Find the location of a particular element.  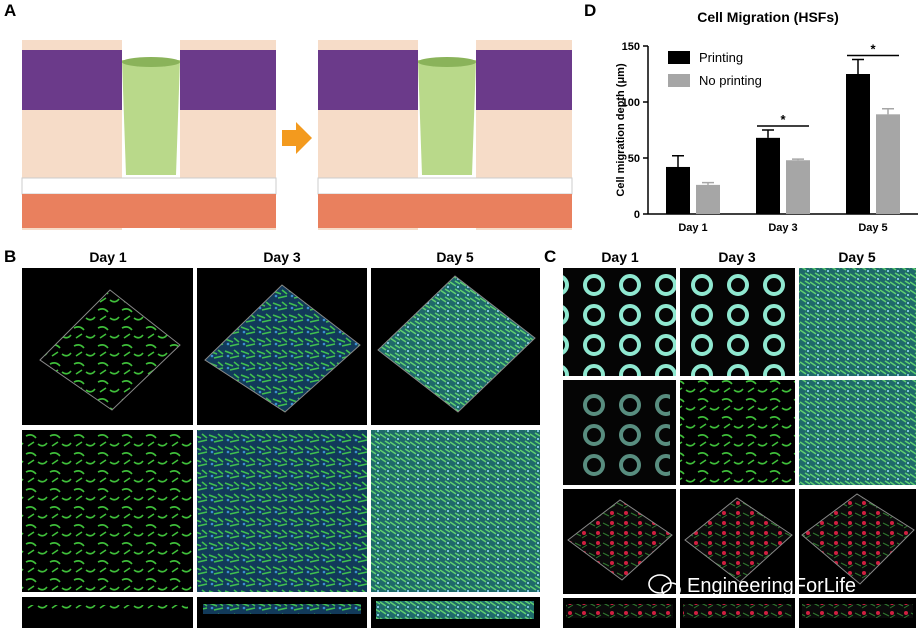

panel-label: A is located at coordinates (10, 10).